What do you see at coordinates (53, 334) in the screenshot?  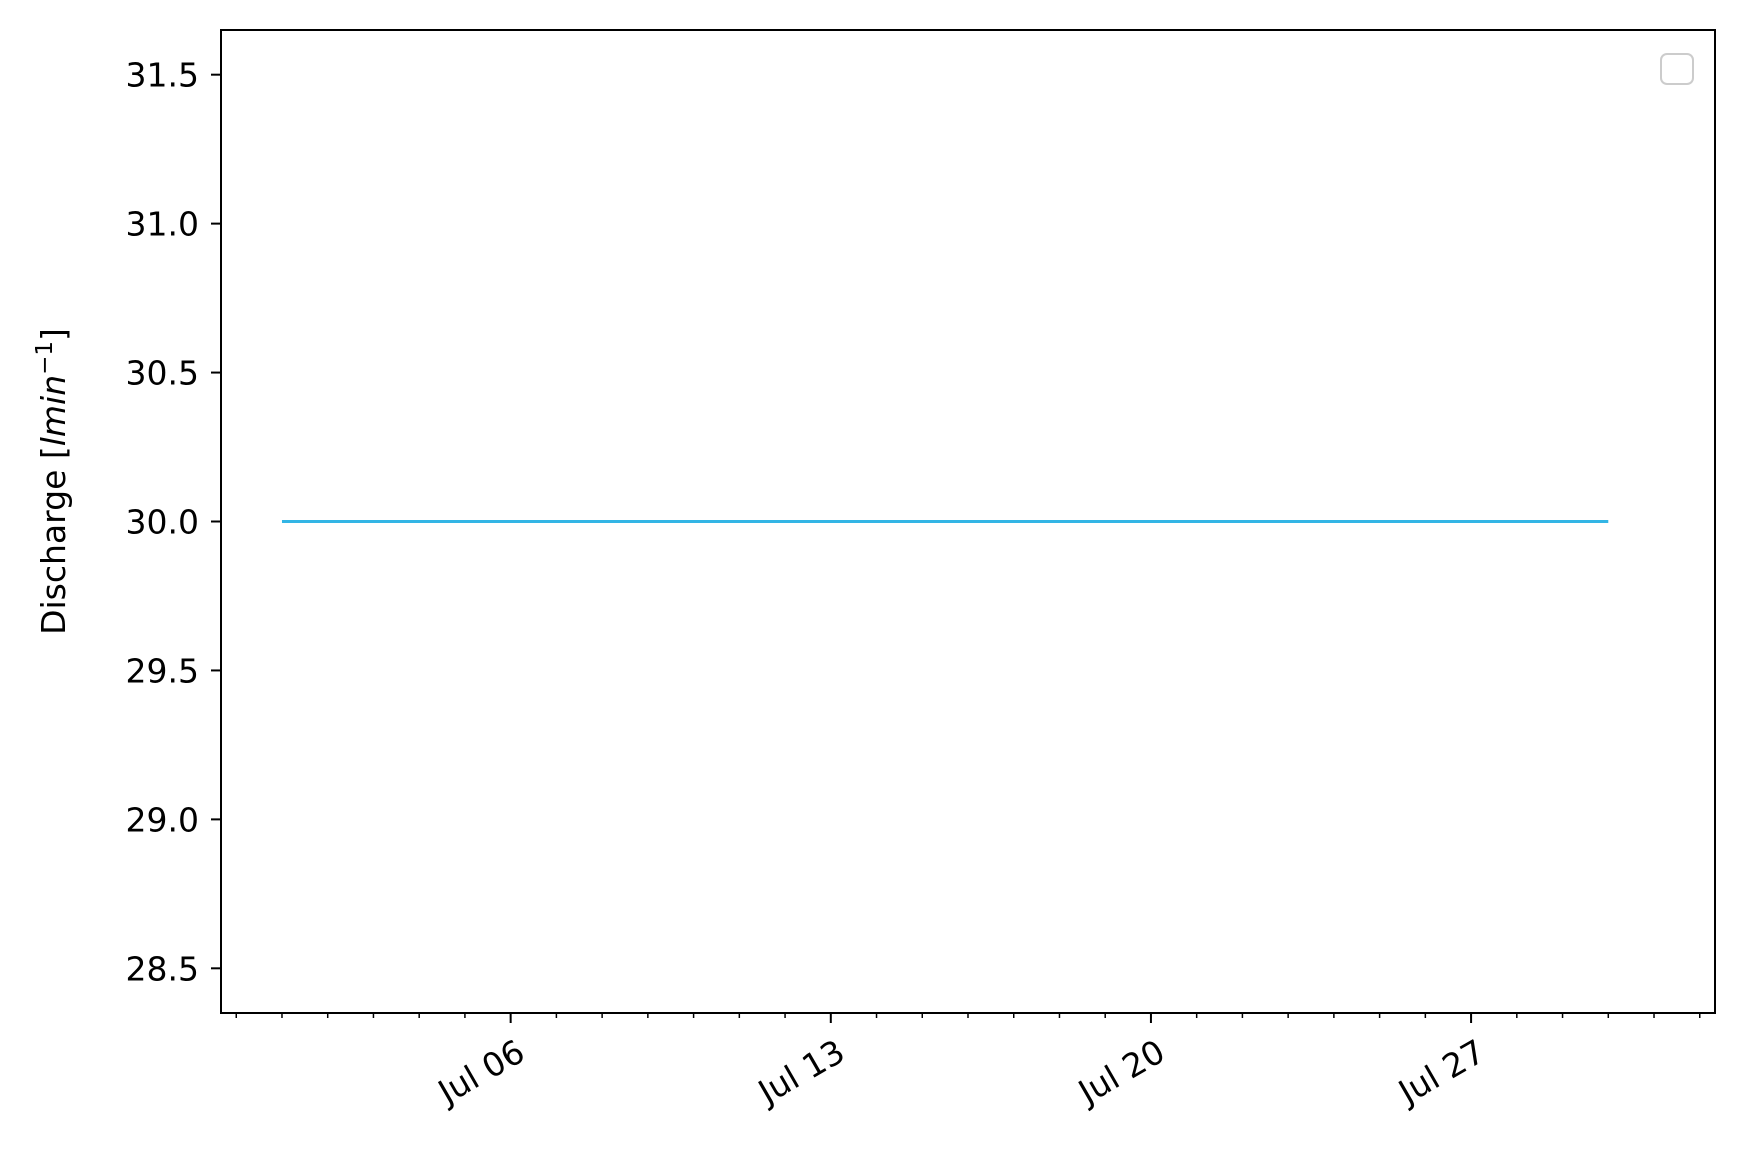 I see `y-axis-label-close: ]` at bounding box center [53, 334].